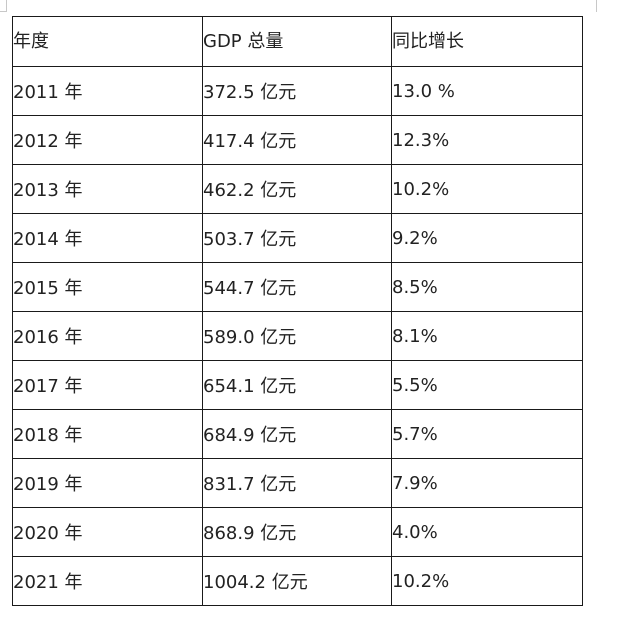  I want to click on table-row: 2018 年 684.9 亿元 5.7%, so click(297, 434).